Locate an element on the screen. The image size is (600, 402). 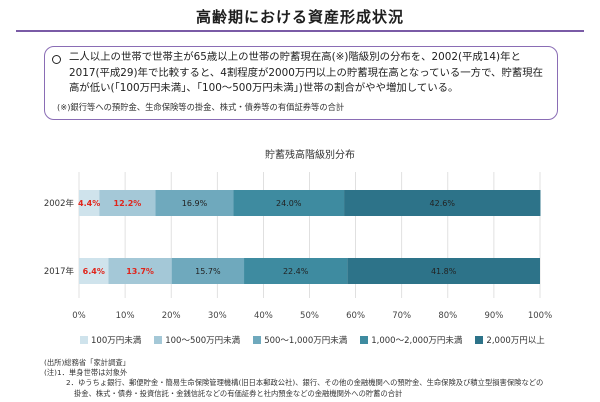
data-label: 16.9% is located at coordinates (195, 203).